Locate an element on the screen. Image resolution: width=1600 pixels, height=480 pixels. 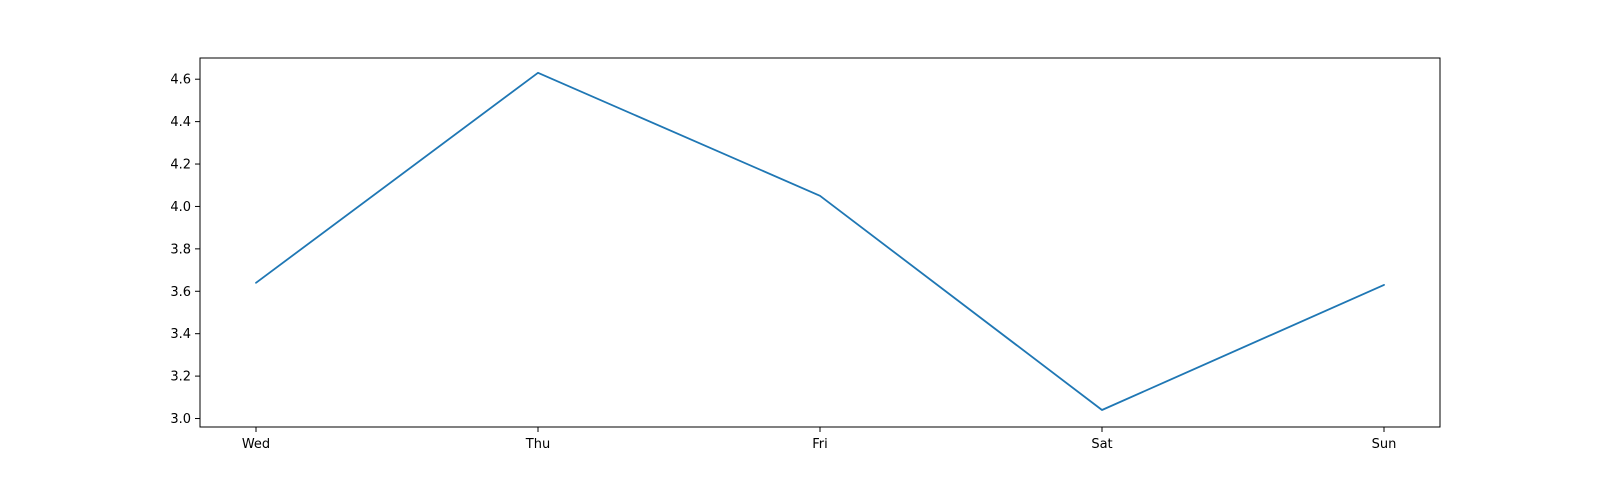
y-tick-label: 3.0 is located at coordinates (180, 419).